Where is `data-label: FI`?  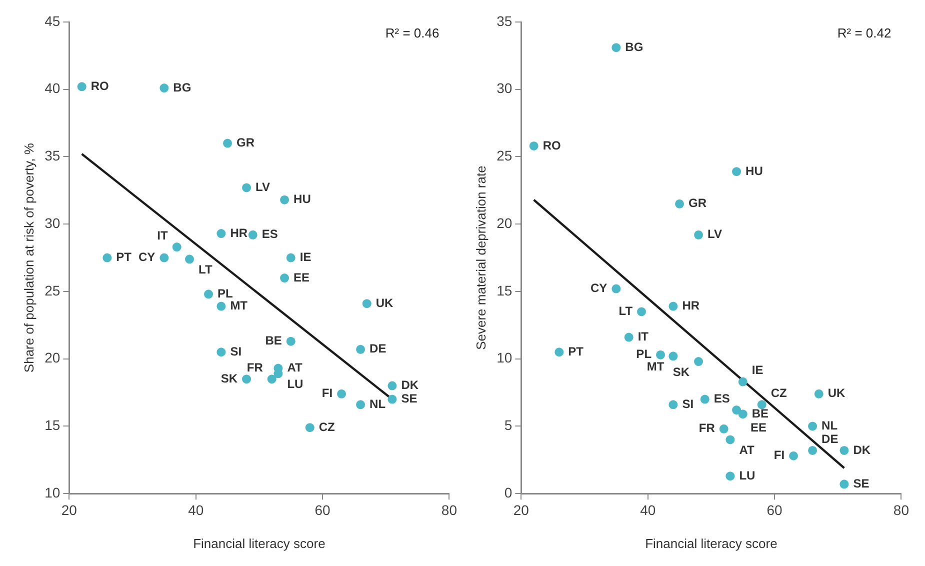
data-label: FI is located at coordinates (327, 393).